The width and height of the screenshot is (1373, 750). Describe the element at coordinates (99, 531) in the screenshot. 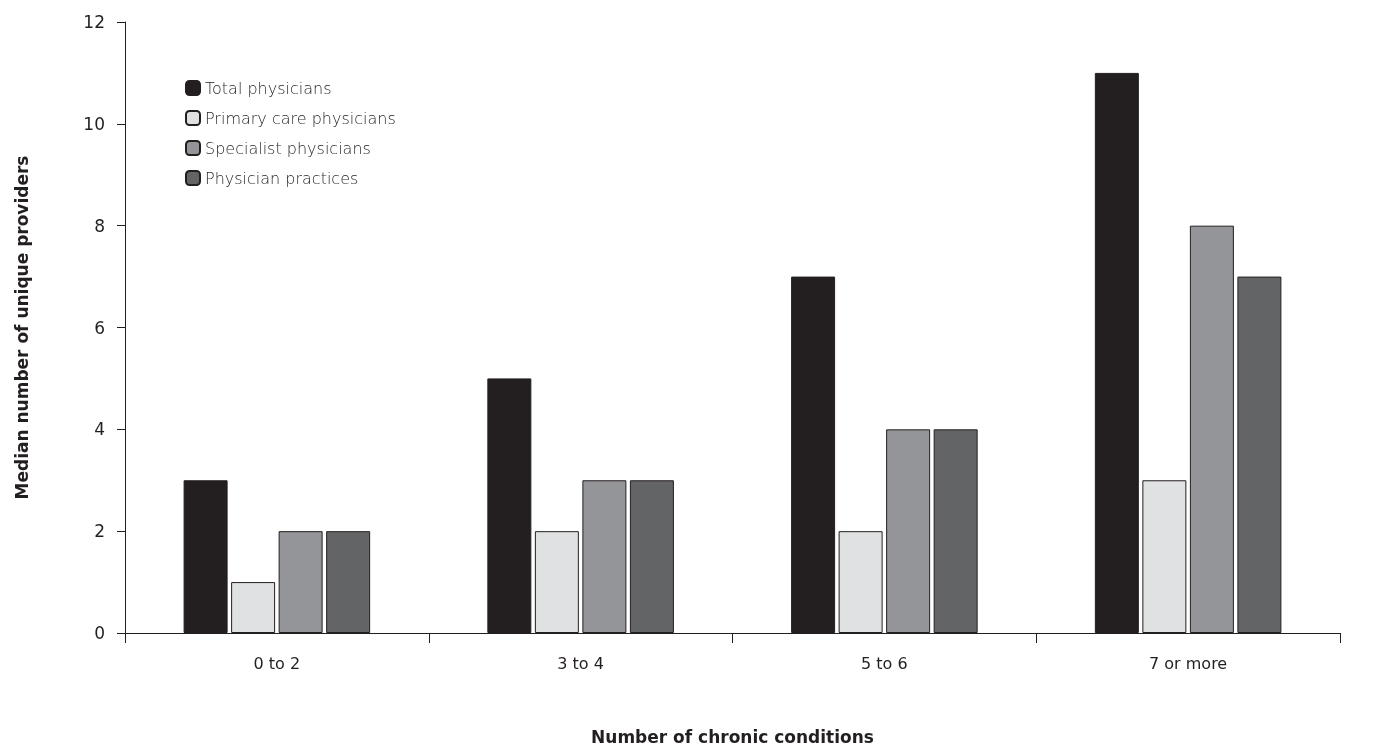

I see `y-tick-label: 2` at that location.